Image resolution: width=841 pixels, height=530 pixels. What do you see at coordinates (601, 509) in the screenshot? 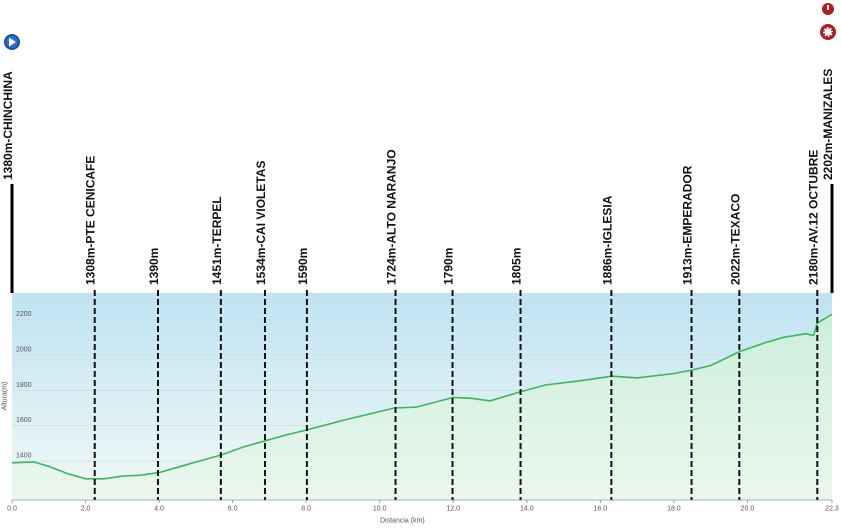
I see `x-tick-label: 16.0` at bounding box center [601, 509].